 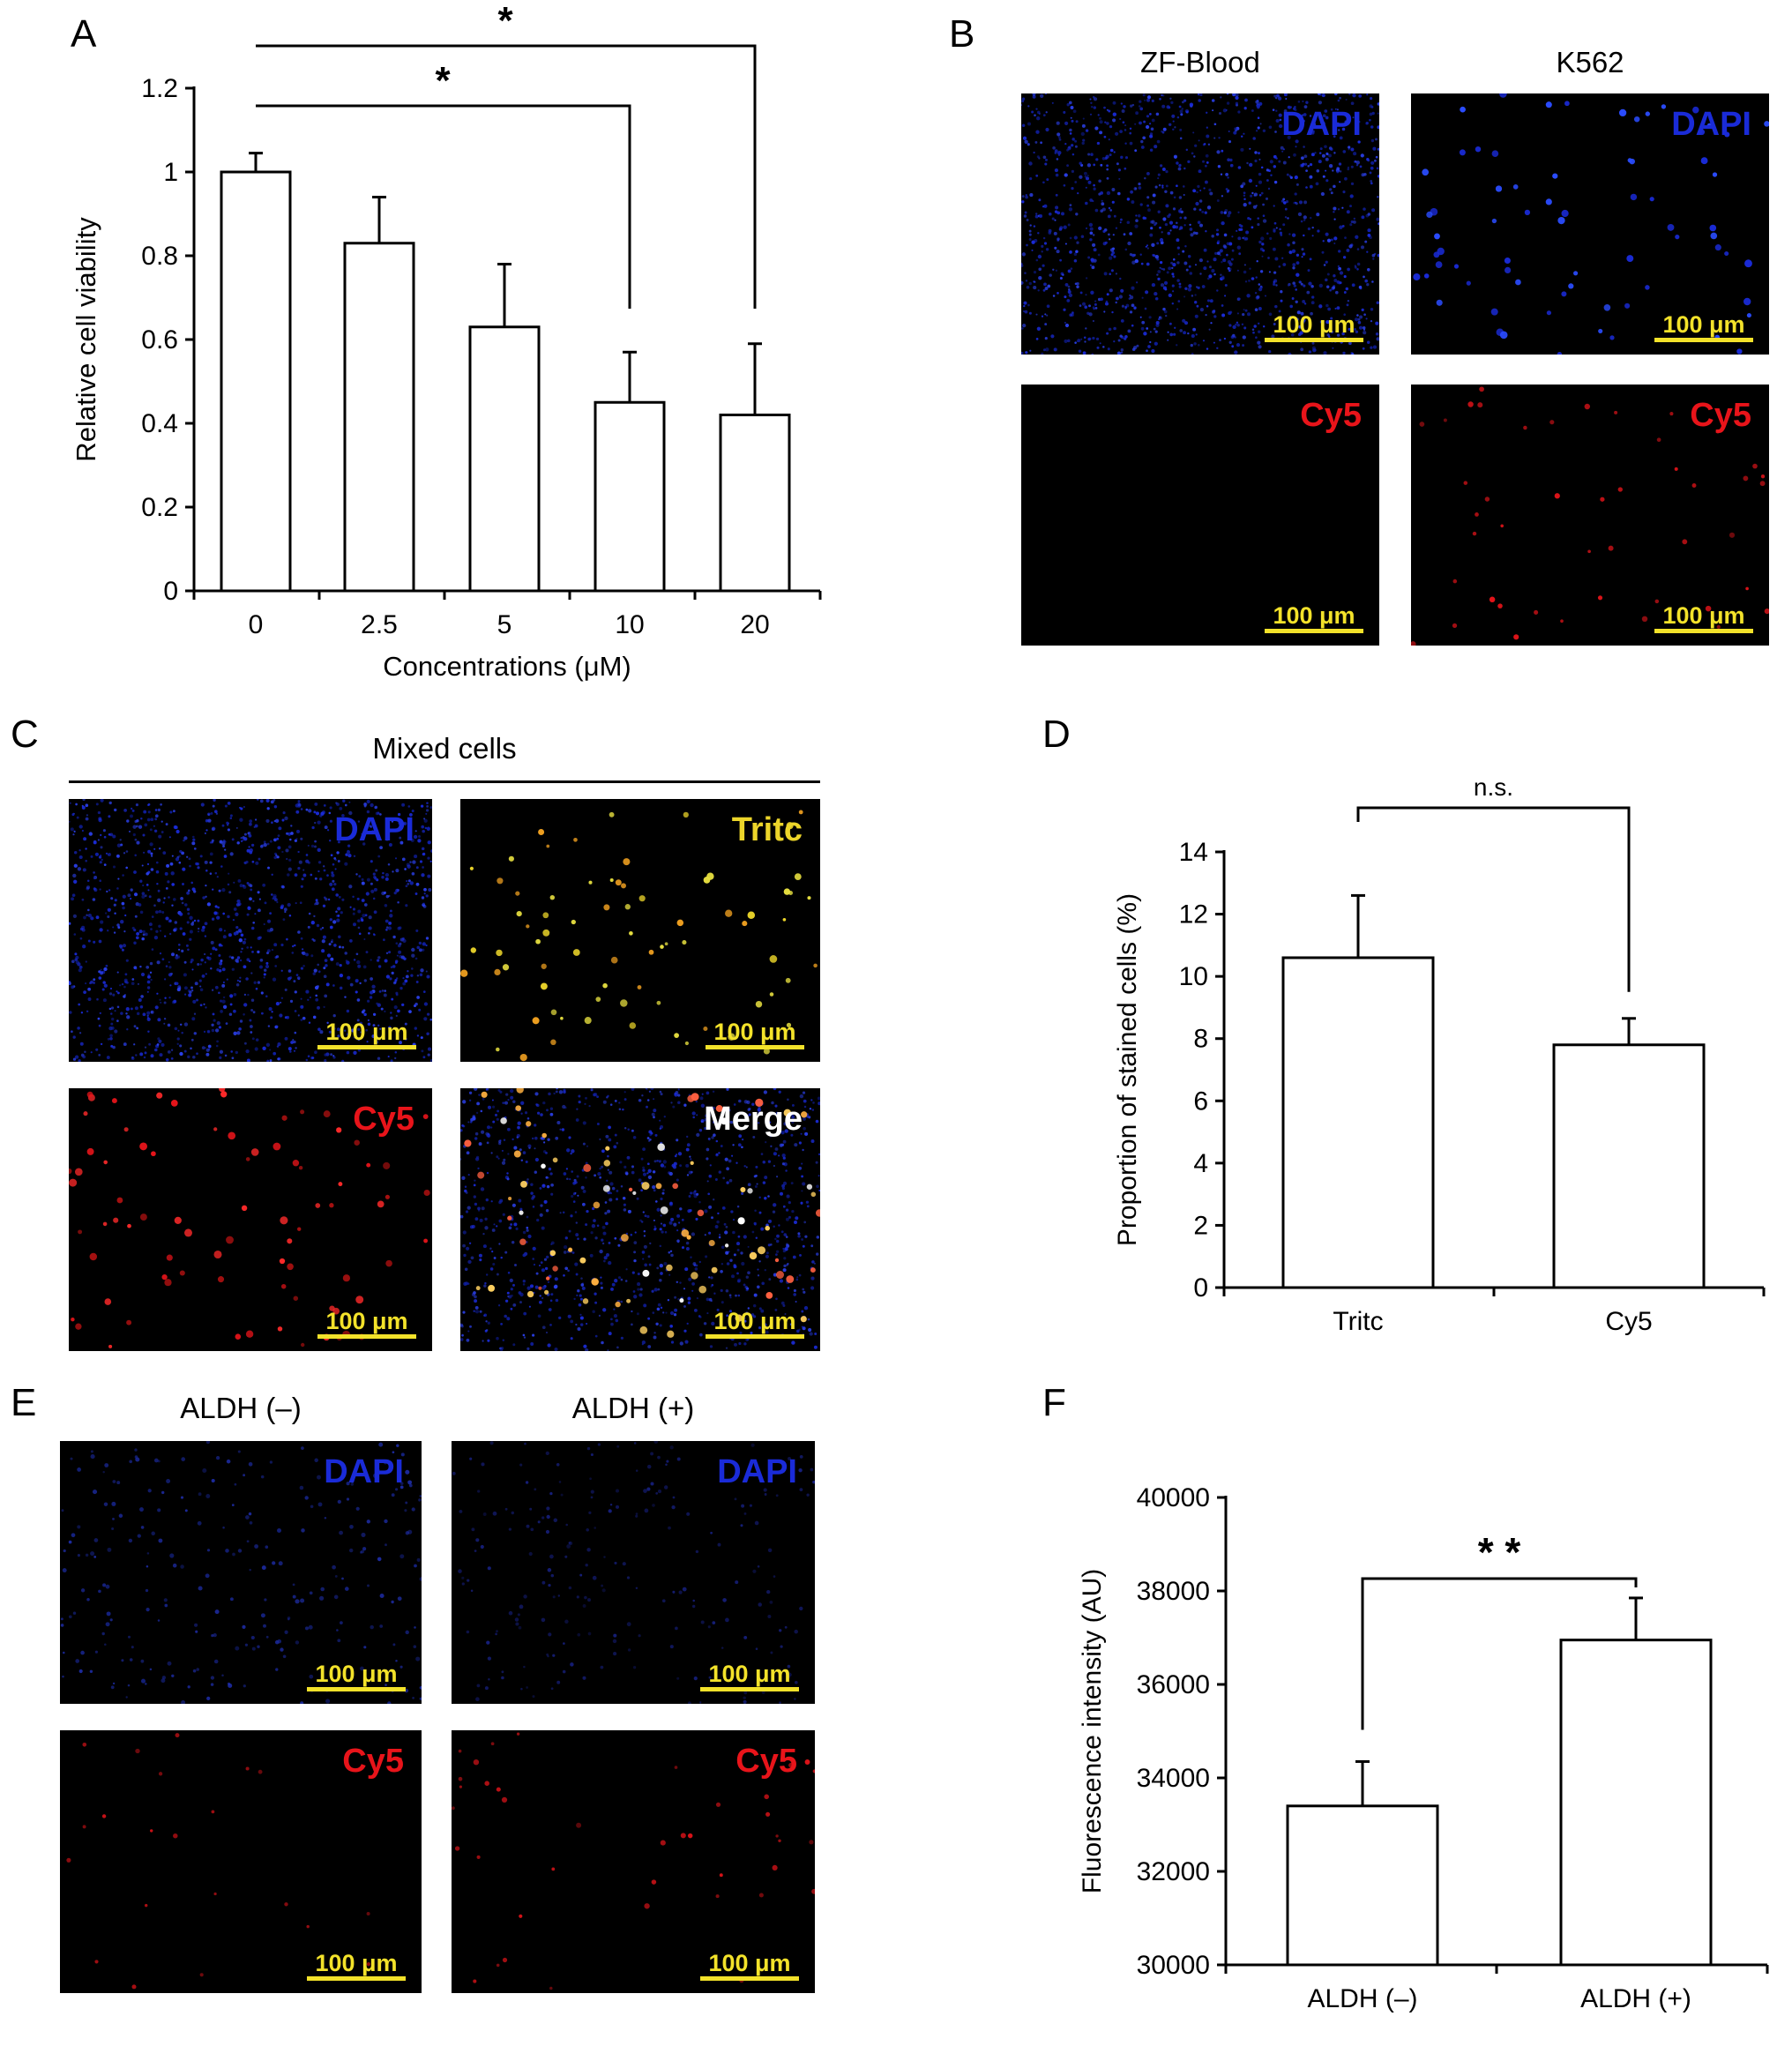 What do you see at coordinates (749, 1676) in the screenshot?
I see `scale-bar: 100 μm` at bounding box center [749, 1676].